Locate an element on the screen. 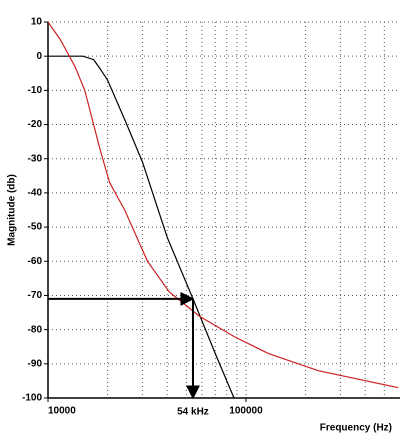  y-tick-label: -50 is located at coordinates (35, 227).